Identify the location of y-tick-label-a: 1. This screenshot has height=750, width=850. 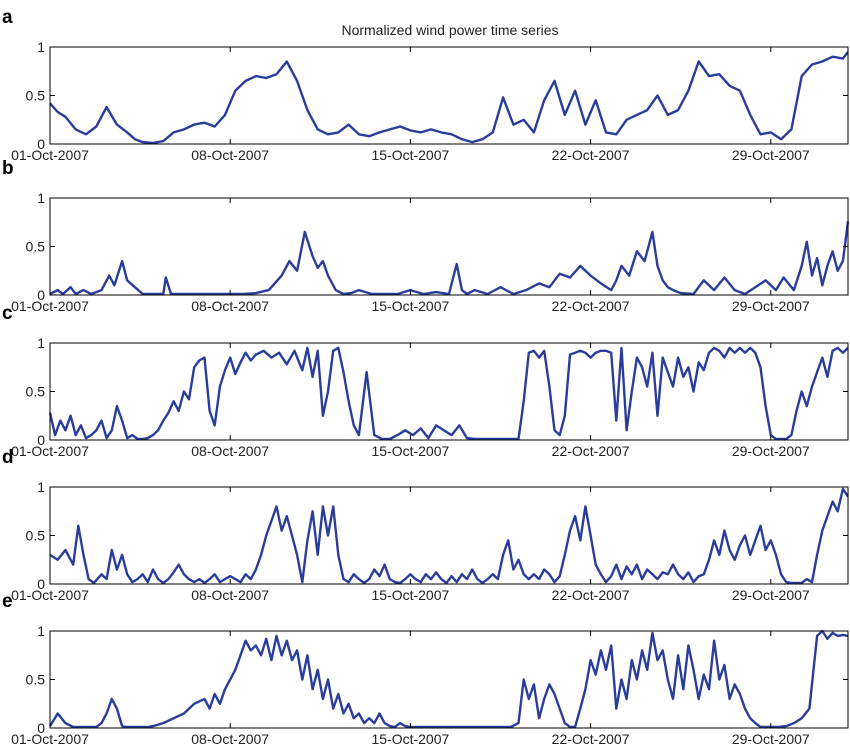
(41, 47).